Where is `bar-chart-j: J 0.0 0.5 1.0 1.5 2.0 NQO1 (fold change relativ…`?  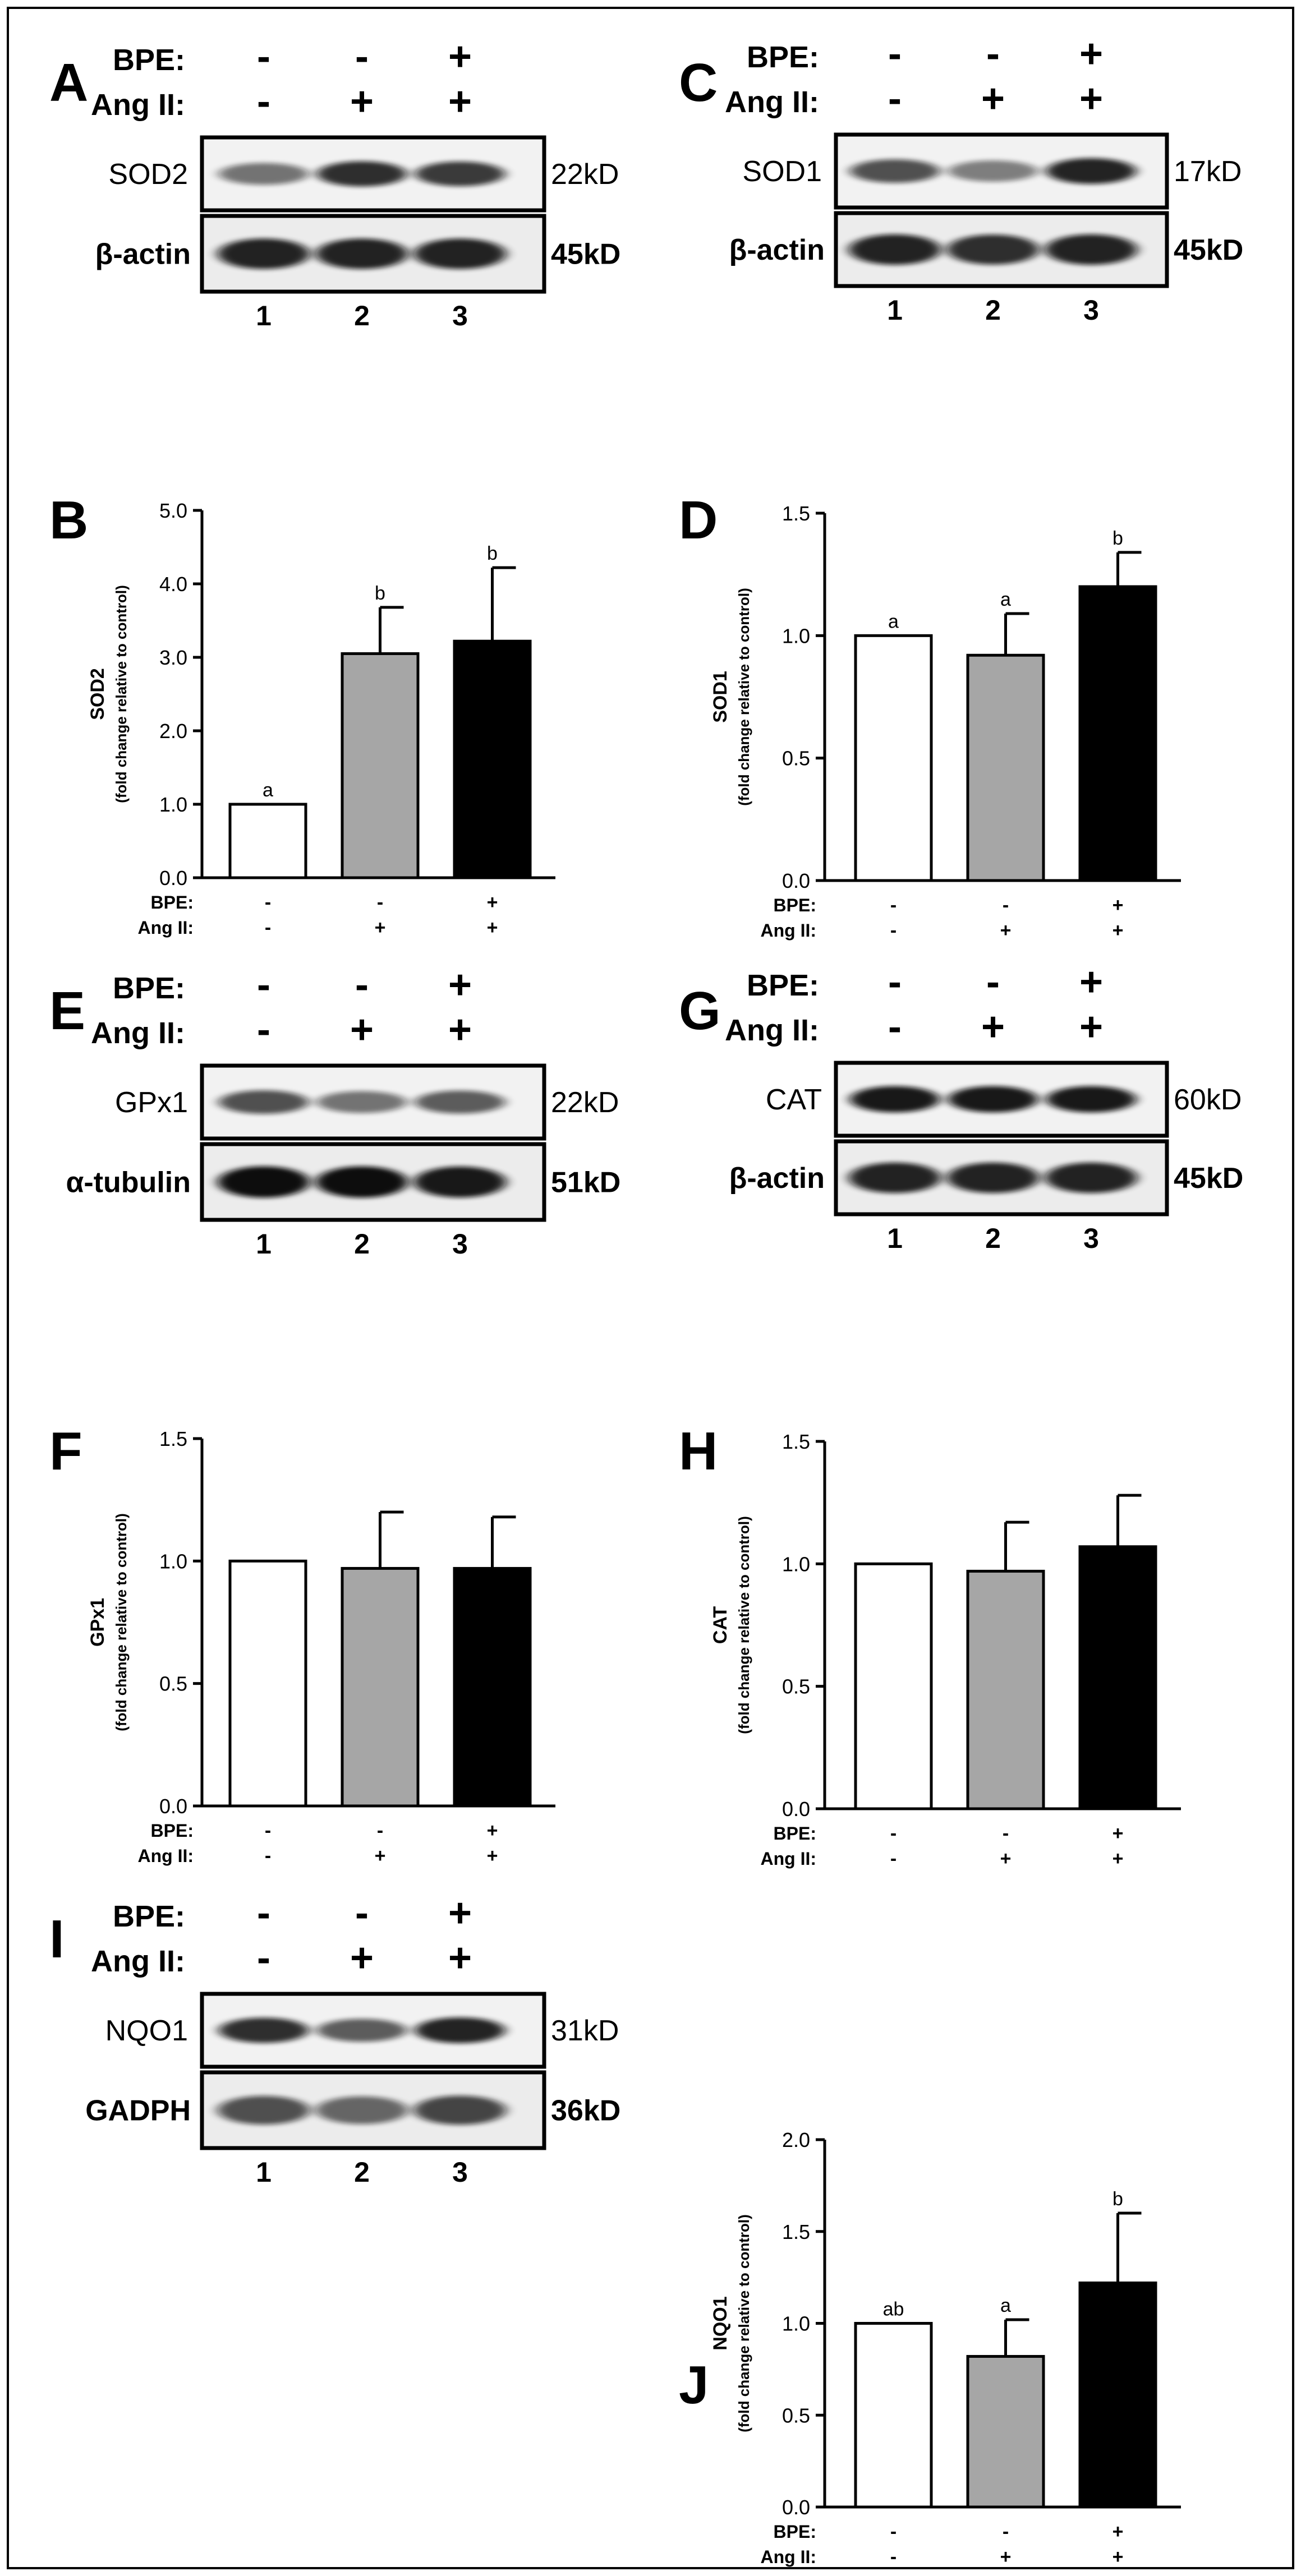
bar-chart-j: J 0.0 0.5 1.0 1.5 2.0 NQO1 (fold change relativ… is located at coordinates (930, 2348).